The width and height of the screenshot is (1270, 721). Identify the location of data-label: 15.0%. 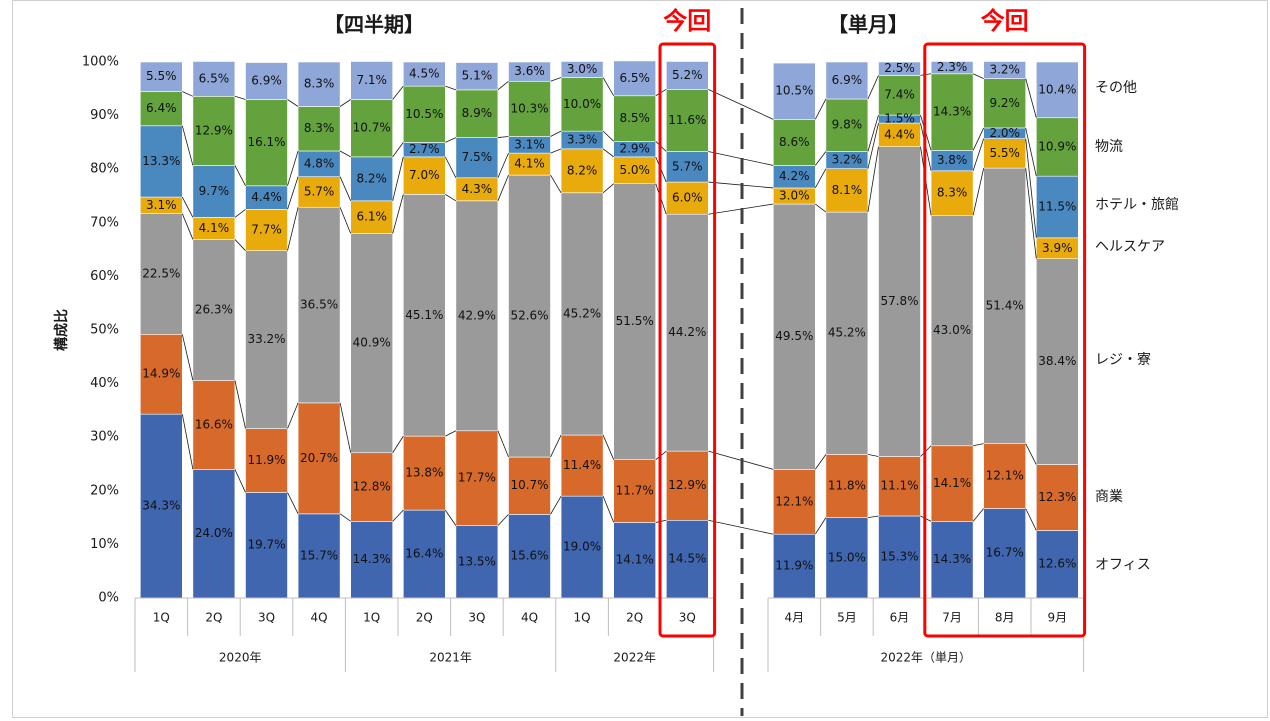
(847, 557).